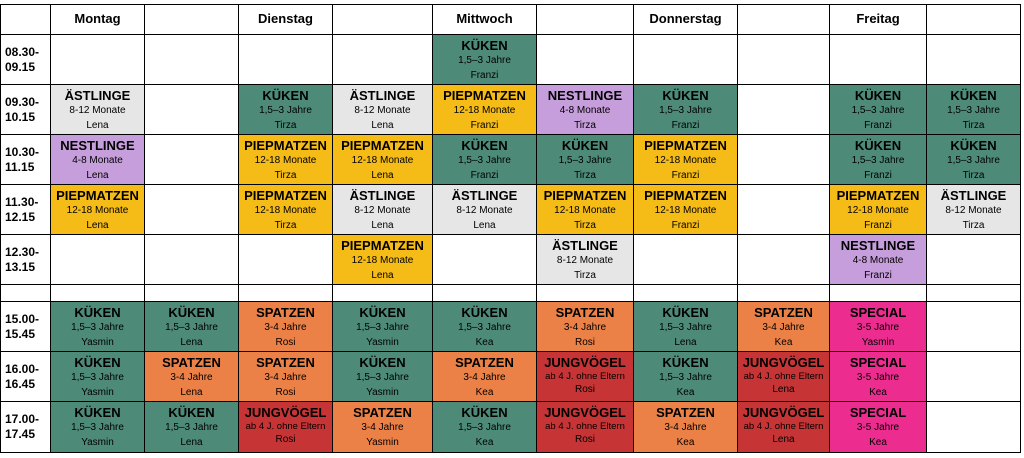  Describe the element at coordinates (585, 427) in the screenshot. I see `class-entry: JUNGVÖGEL ab 4 J. ohne Eltern Rosi` at that location.